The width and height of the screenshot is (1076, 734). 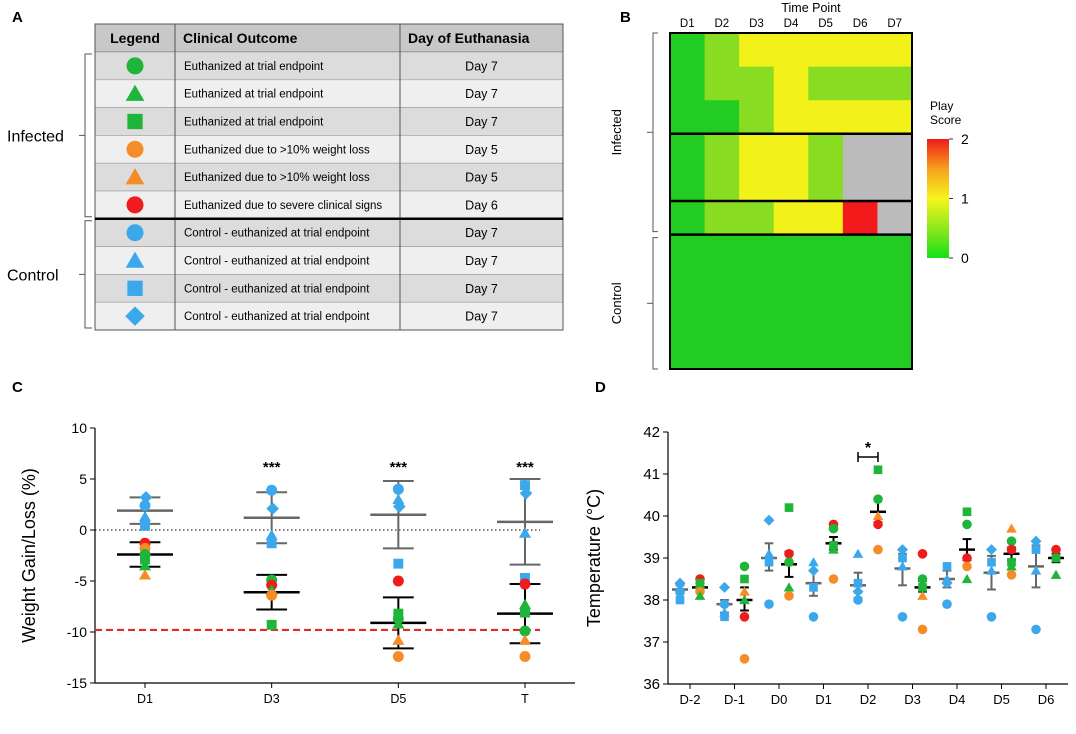 What do you see at coordinates (81, 581) in the screenshot?
I see `y-tick-label: -5` at bounding box center [81, 581].